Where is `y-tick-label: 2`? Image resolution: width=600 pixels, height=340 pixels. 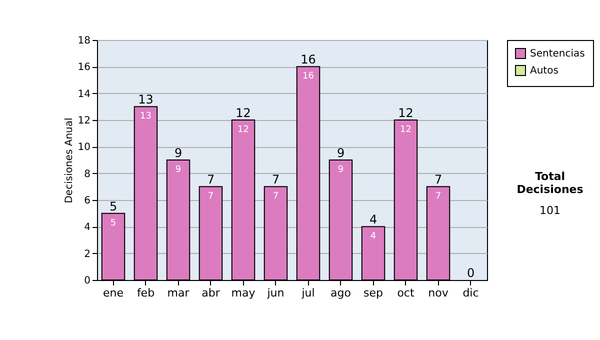 y-tick-label: 2 is located at coordinates (87, 254).